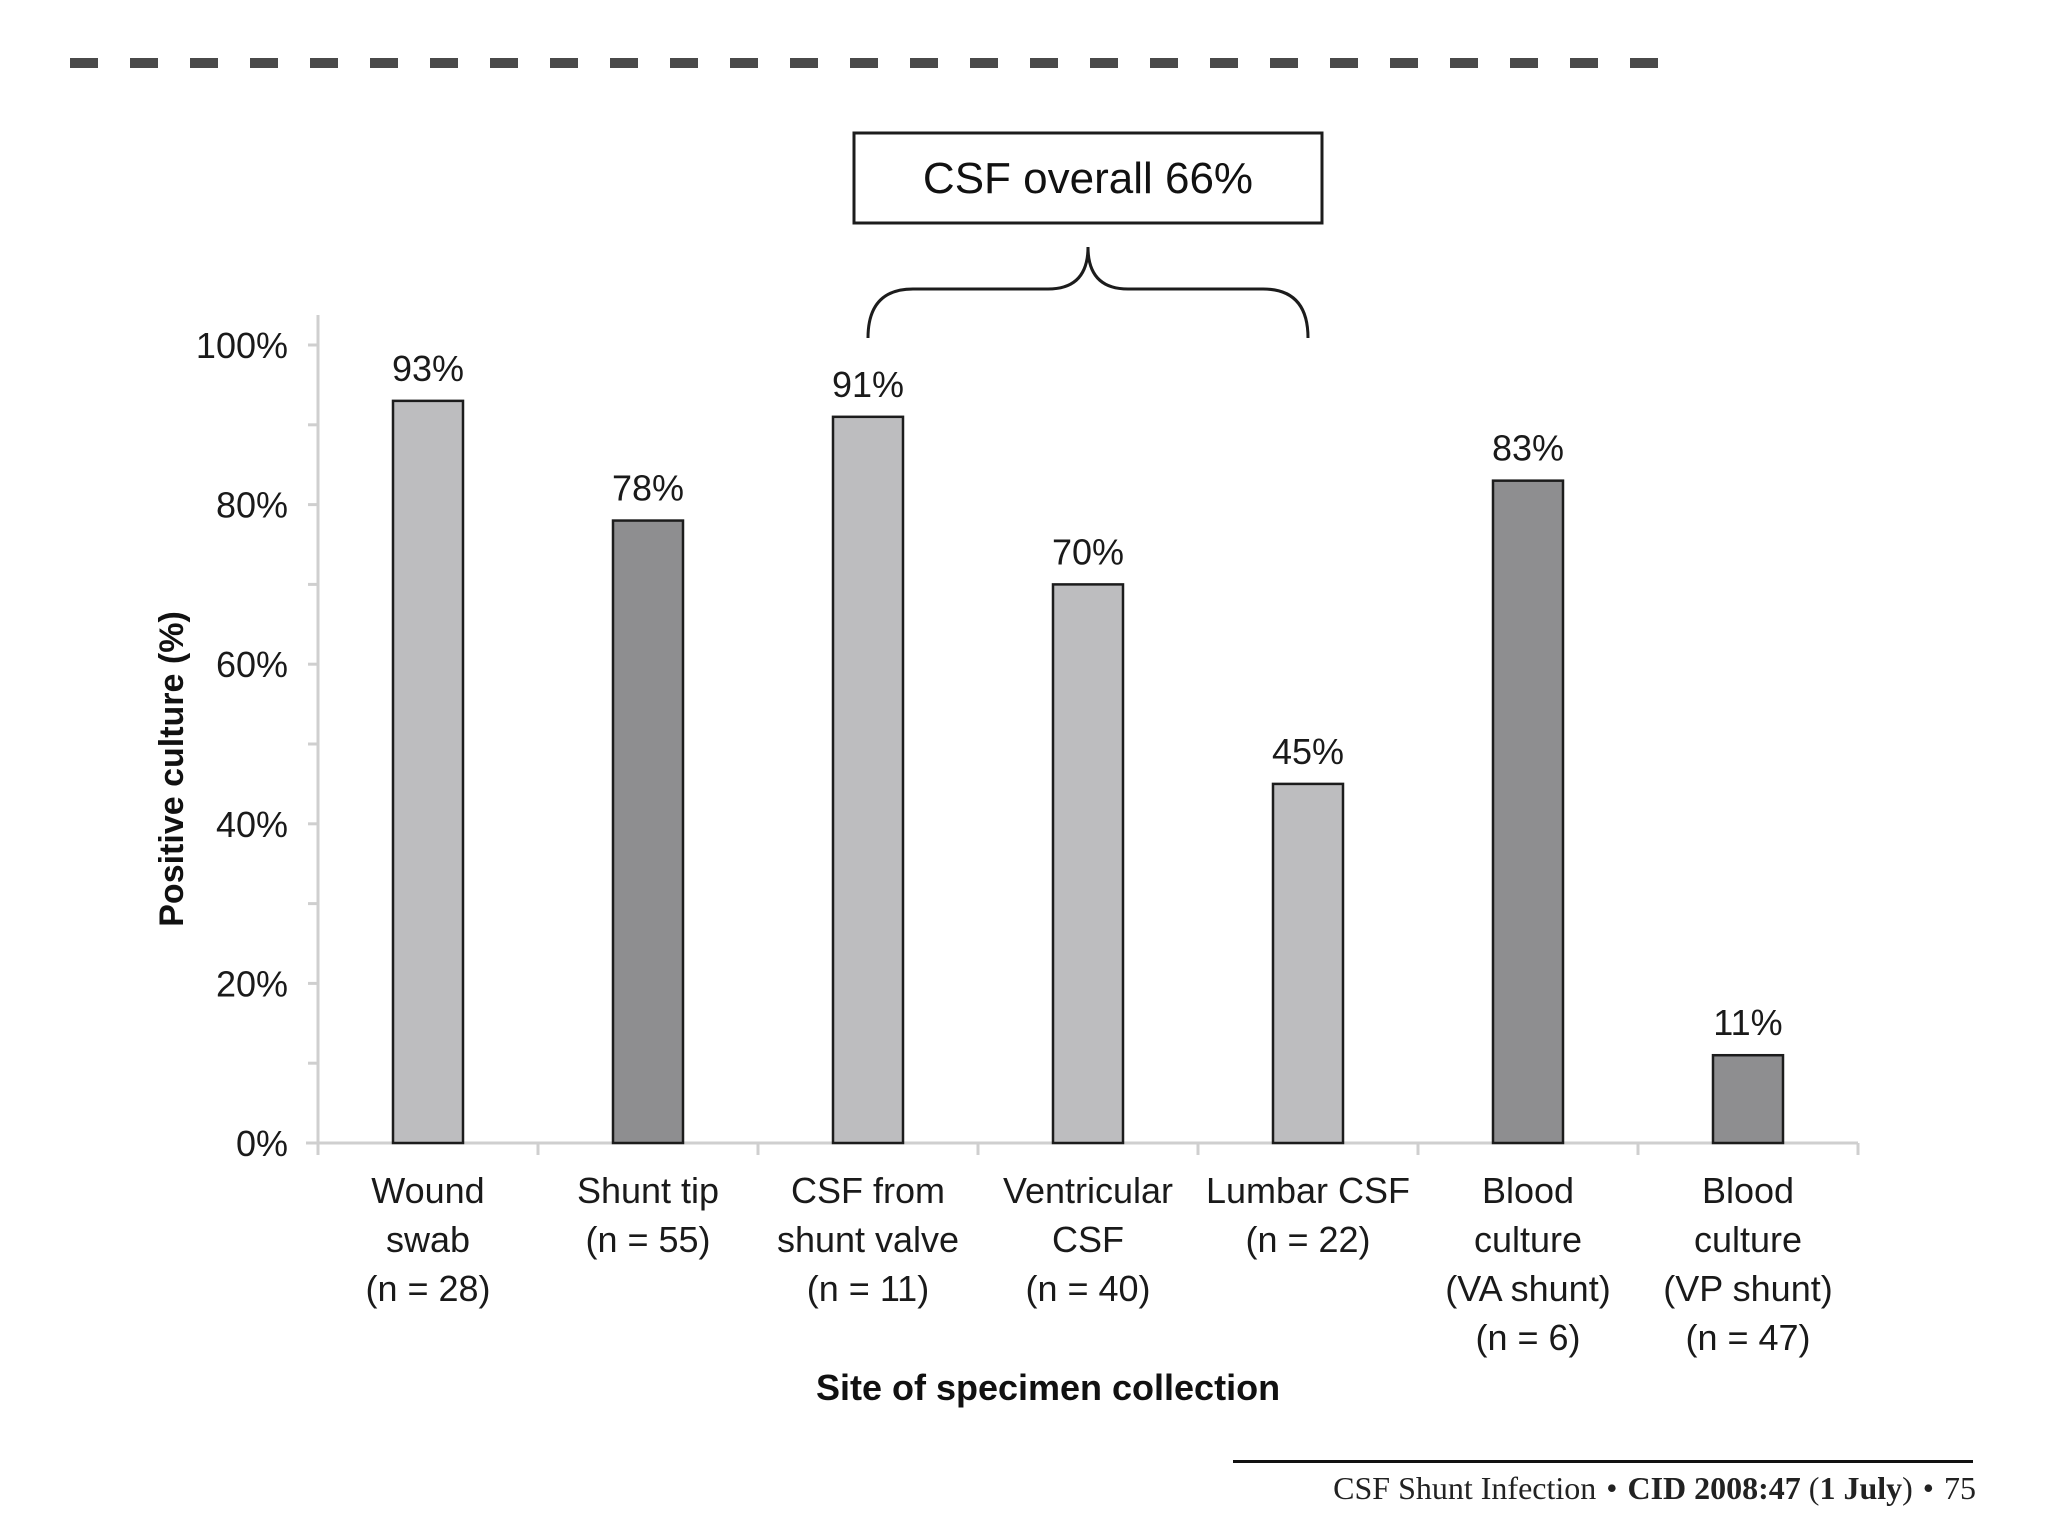 The image size is (2048, 1536). What do you see at coordinates (647, 1239) in the screenshot?
I see `x-tick-label: (n = 55)` at bounding box center [647, 1239].